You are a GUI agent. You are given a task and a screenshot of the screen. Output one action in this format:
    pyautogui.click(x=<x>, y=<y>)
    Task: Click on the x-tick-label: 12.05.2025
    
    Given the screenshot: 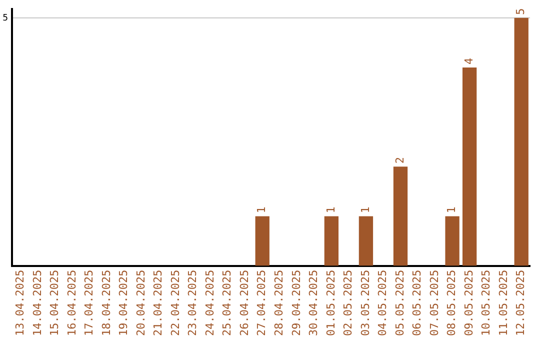 What is the action you would take?
    pyautogui.click(x=521, y=303)
    